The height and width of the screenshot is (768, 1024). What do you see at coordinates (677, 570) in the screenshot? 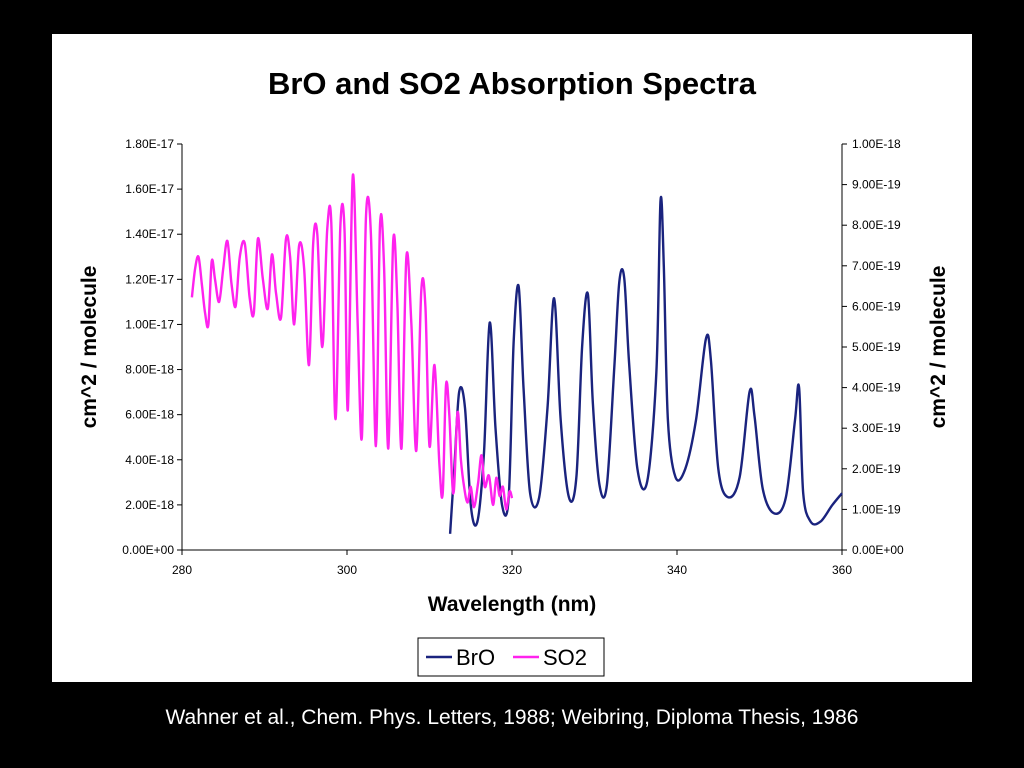
I see `x-tick-label: 340` at bounding box center [677, 570].